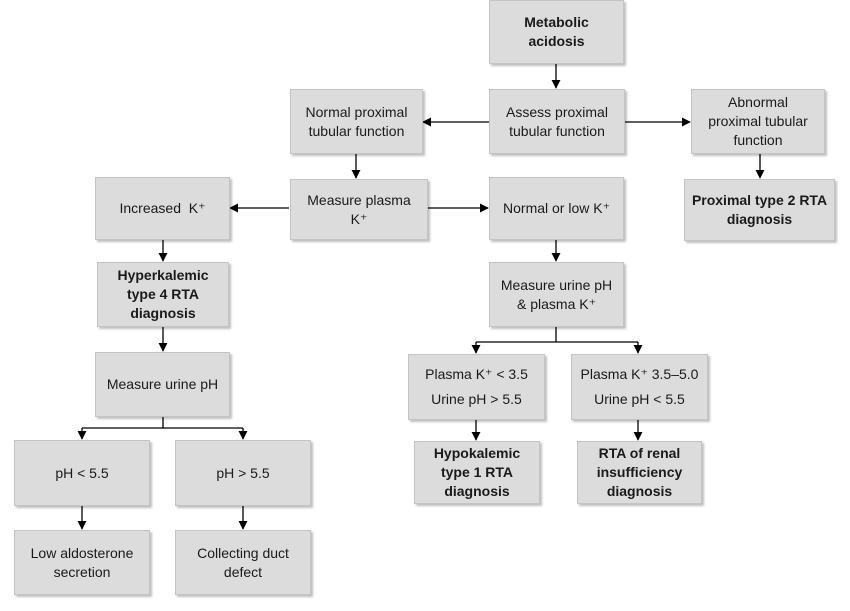 This screenshot has height=611, width=850. I want to click on node-line: Urine pH > 5.5, so click(476, 399).